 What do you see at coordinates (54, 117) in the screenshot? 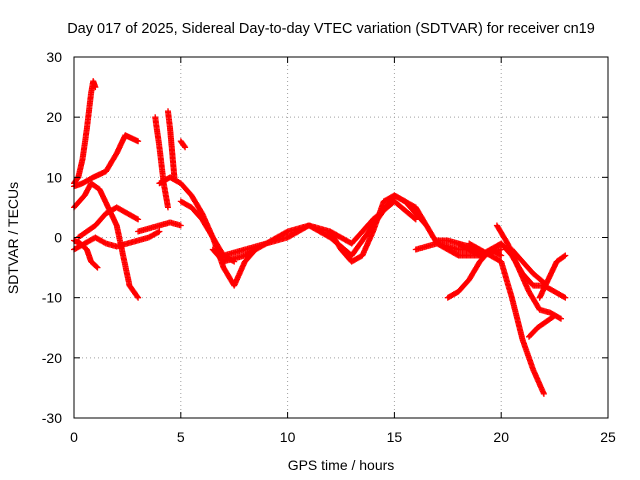
I see `y-tick-label: 20` at bounding box center [54, 117].